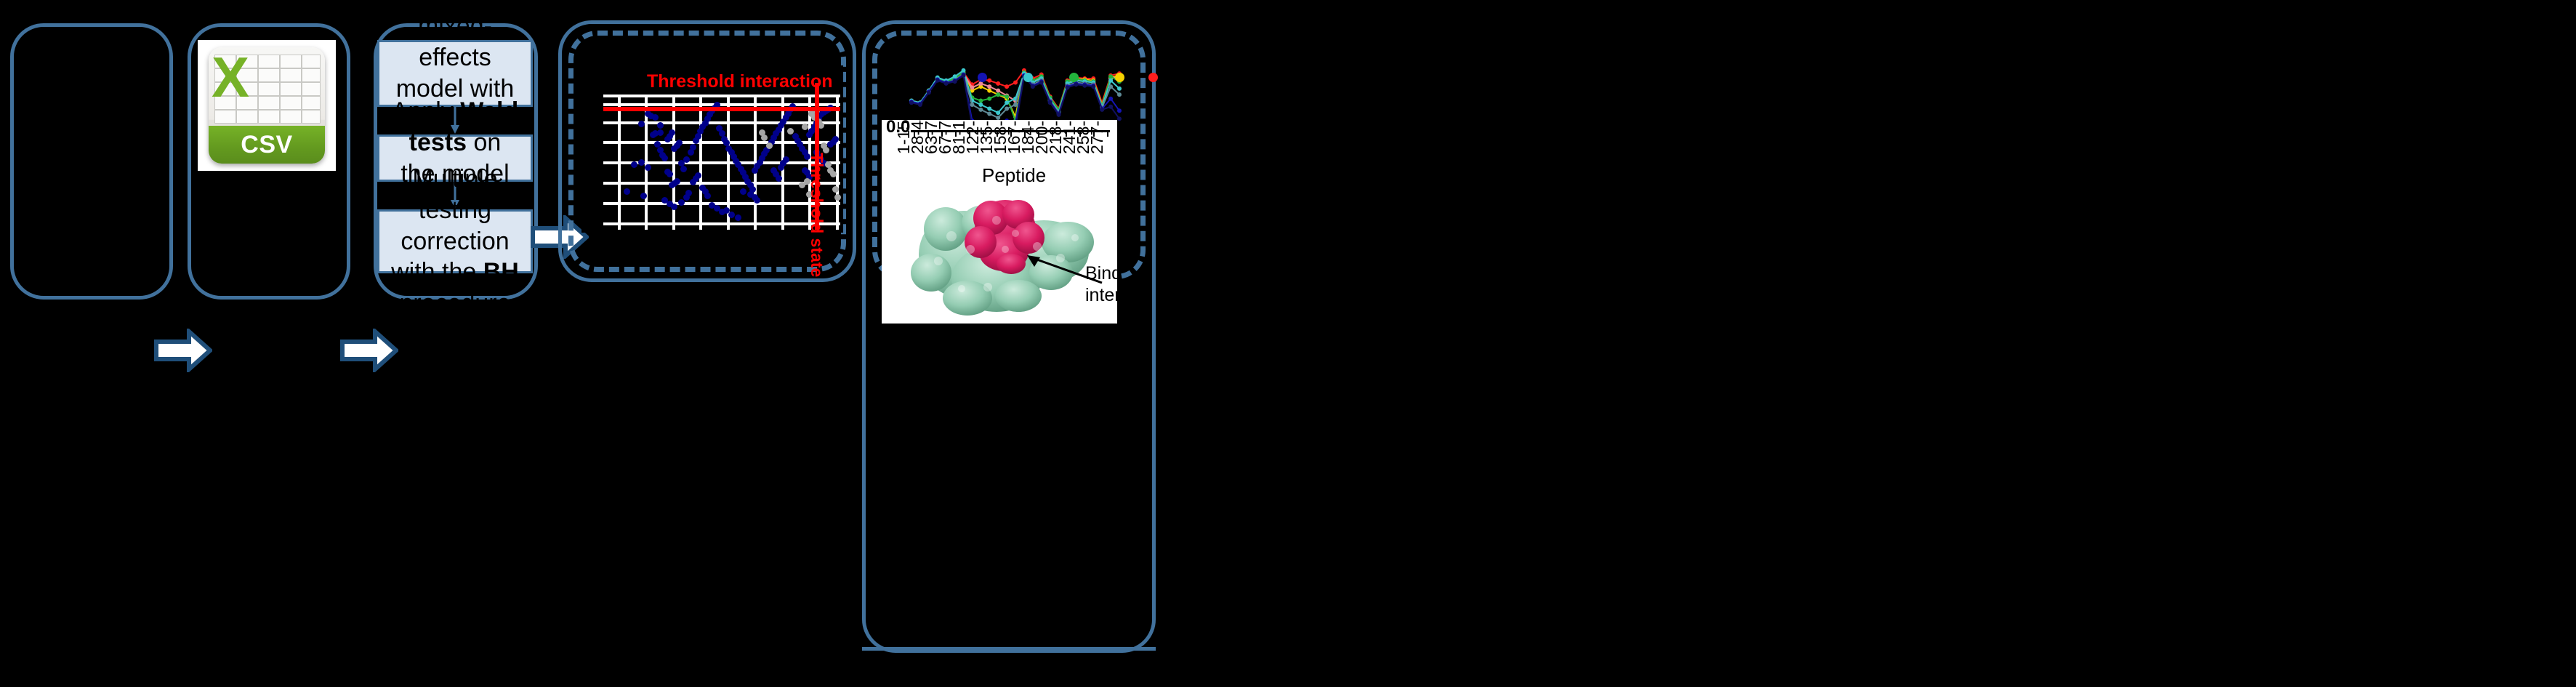 Image resolution: width=2576 pixels, height=687 pixels. What do you see at coordinates (989, 90) in the screenshot?
I see `peptide-marker-yellow` at bounding box center [989, 90].